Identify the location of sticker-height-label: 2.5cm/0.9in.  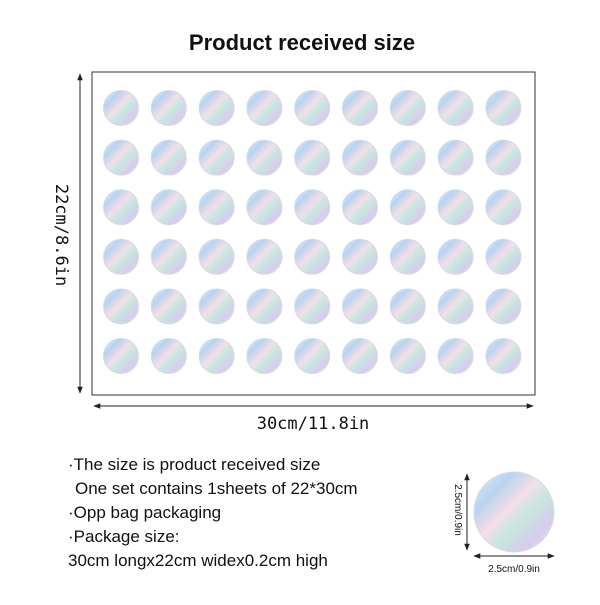
(457, 510).